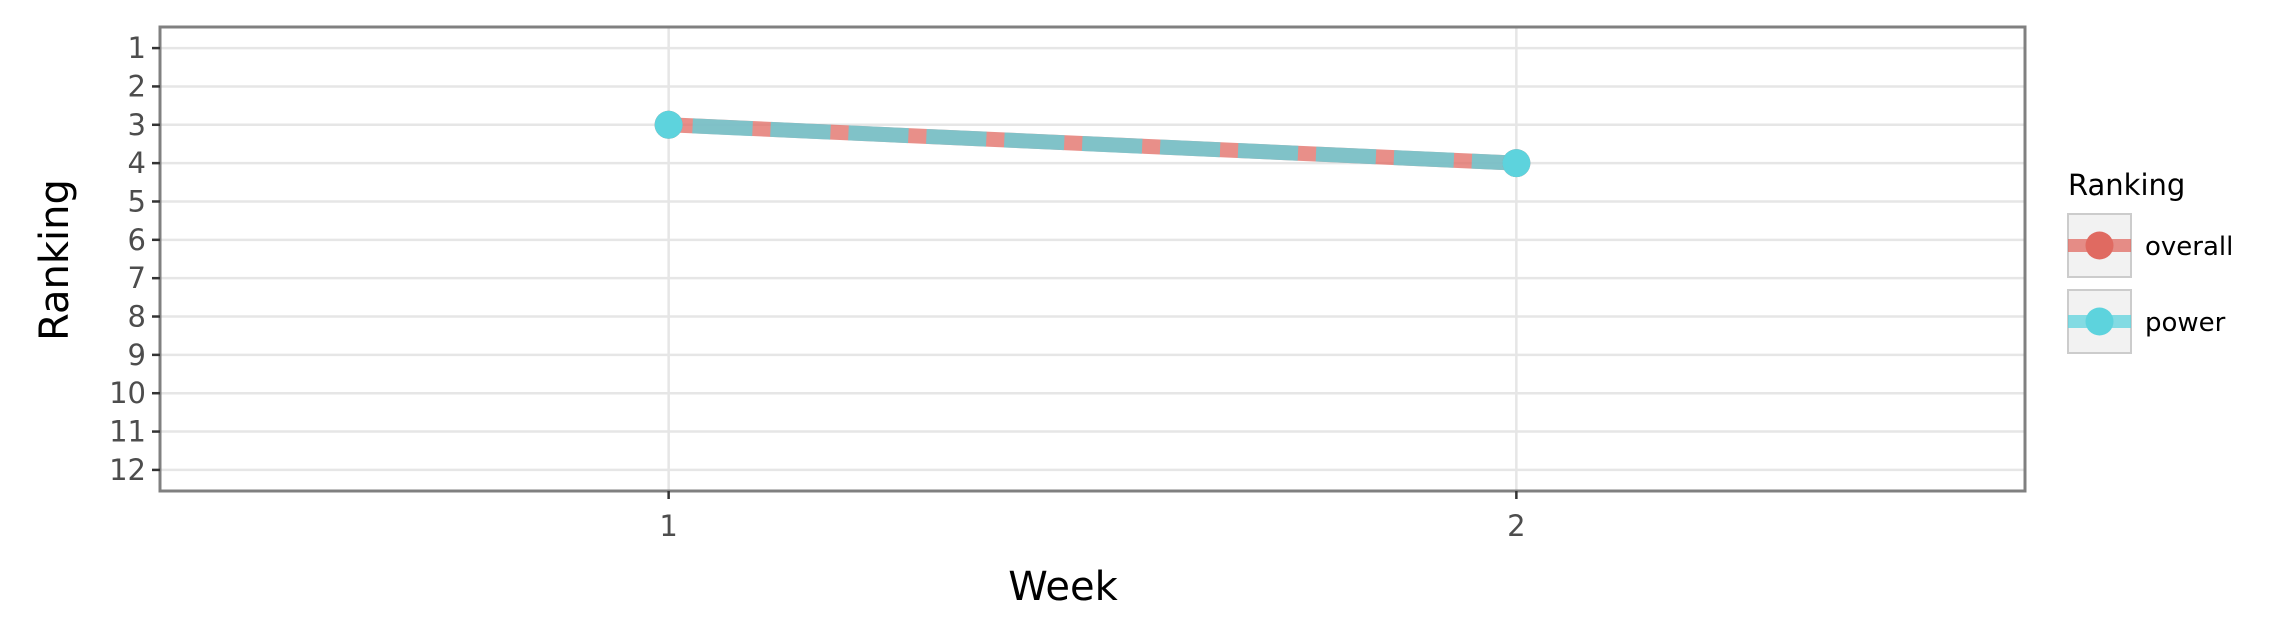  Describe the element at coordinates (137, 317) in the screenshot. I see `y-tick-label: 8` at that location.